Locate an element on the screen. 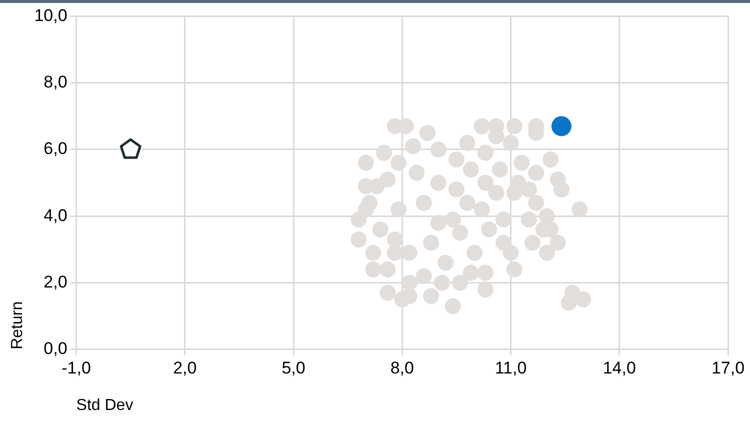  y-tick-label: 4,0 is located at coordinates (56, 215).